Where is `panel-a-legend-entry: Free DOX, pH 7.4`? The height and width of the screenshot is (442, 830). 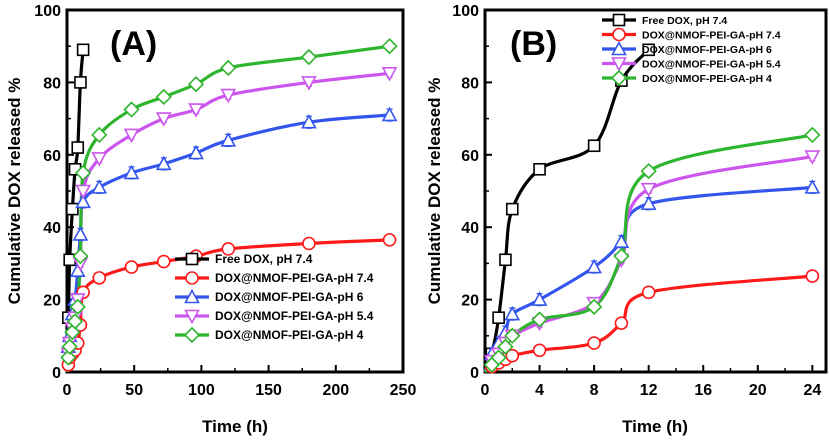
panel-a-legend-entry: Free DOX, pH 7.4 is located at coordinates (264, 259).